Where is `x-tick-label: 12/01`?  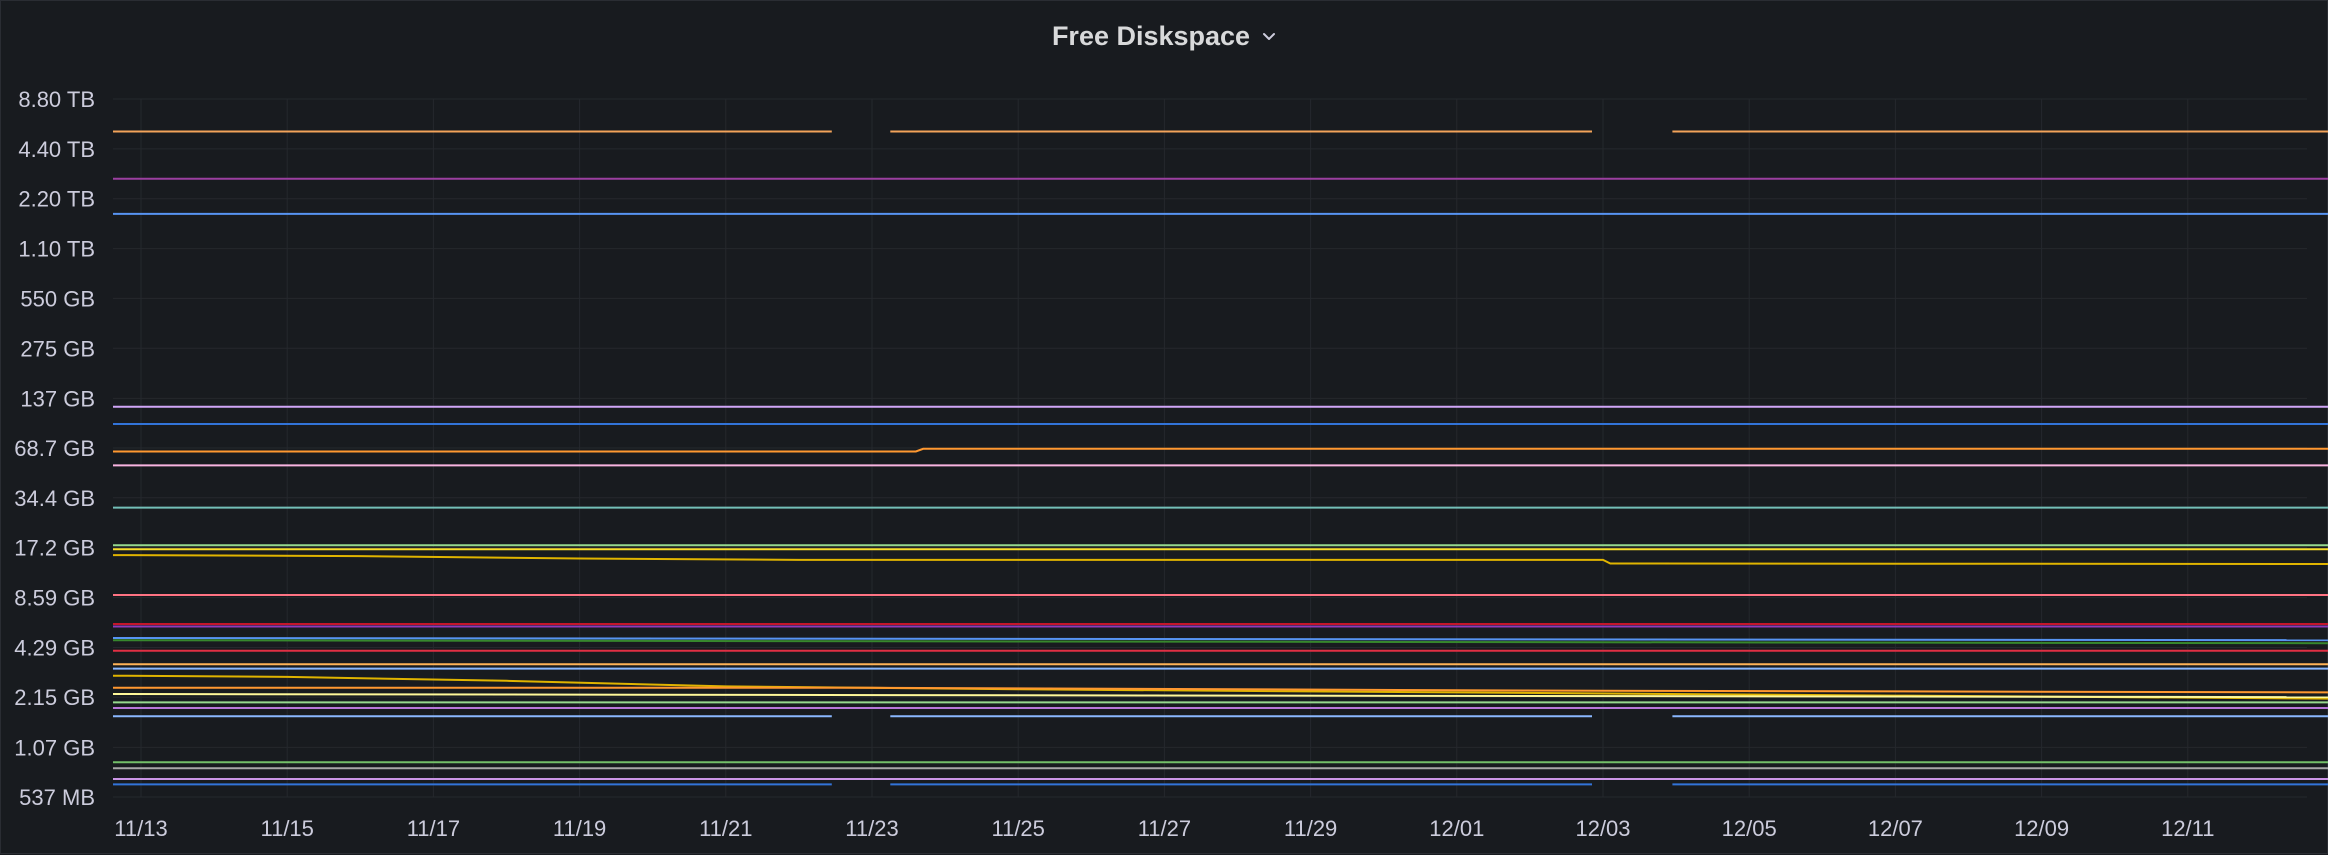
x-tick-label: 12/01 is located at coordinates (1456, 828).